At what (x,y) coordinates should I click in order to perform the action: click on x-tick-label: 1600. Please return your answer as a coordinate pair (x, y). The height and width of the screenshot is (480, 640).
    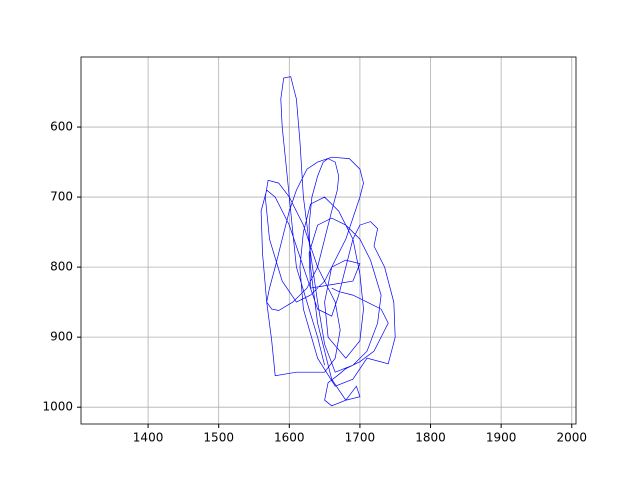
    Looking at the image, I should click on (289, 438).